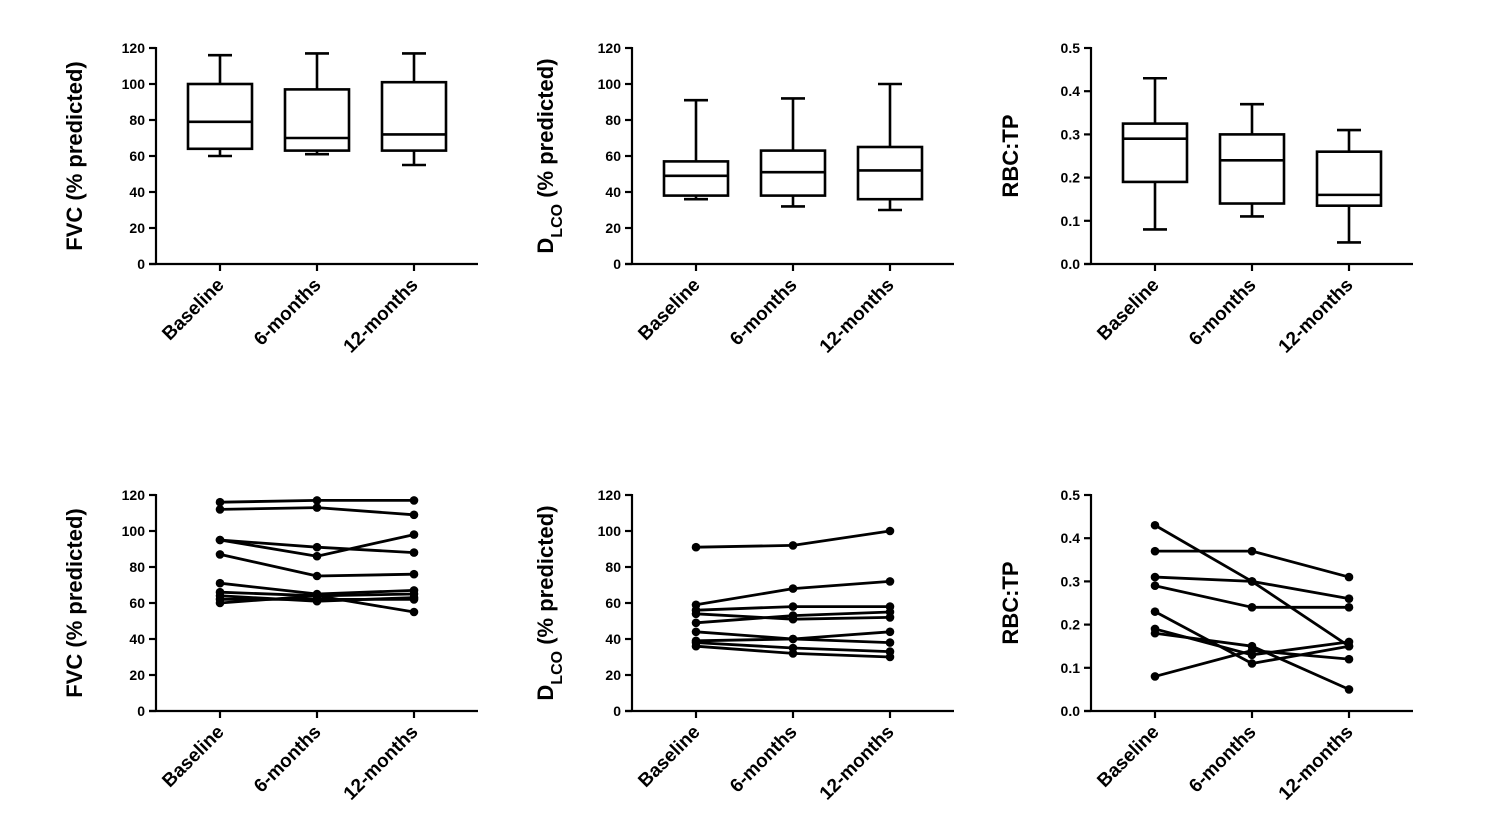 The height and width of the screenshot is (828, 1500). I want to click on y-axis-title: RBC:TP, so click(1010, 602).